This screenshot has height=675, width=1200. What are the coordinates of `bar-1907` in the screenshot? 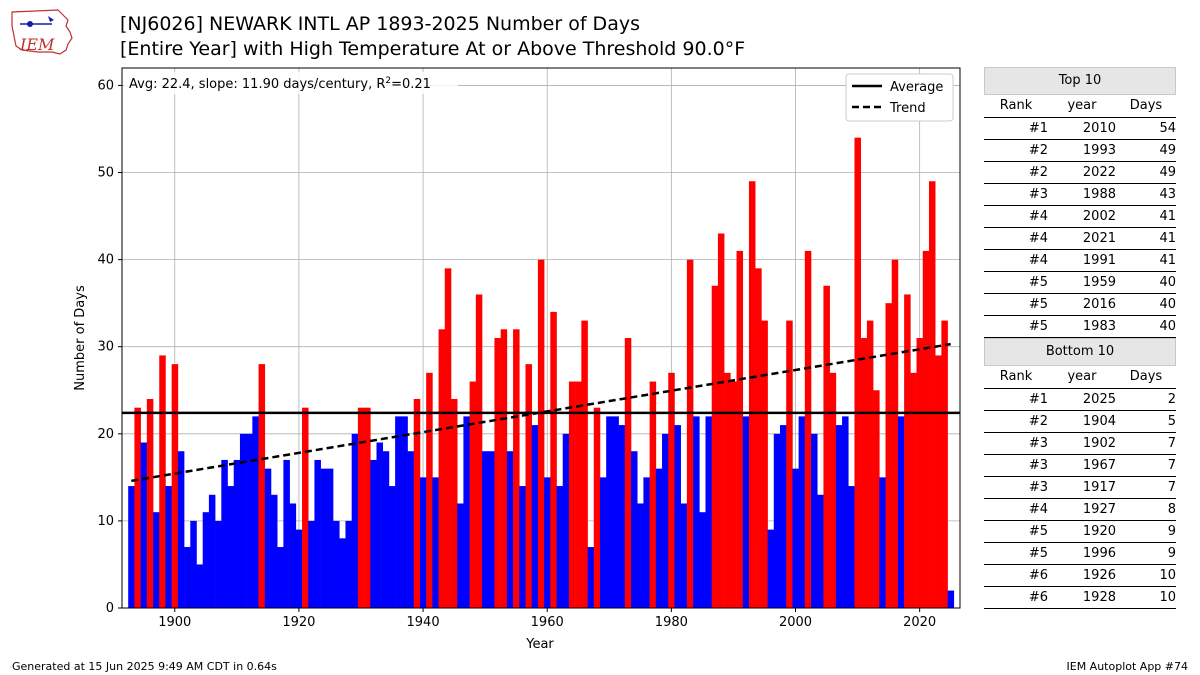 It's located at (218, 564).